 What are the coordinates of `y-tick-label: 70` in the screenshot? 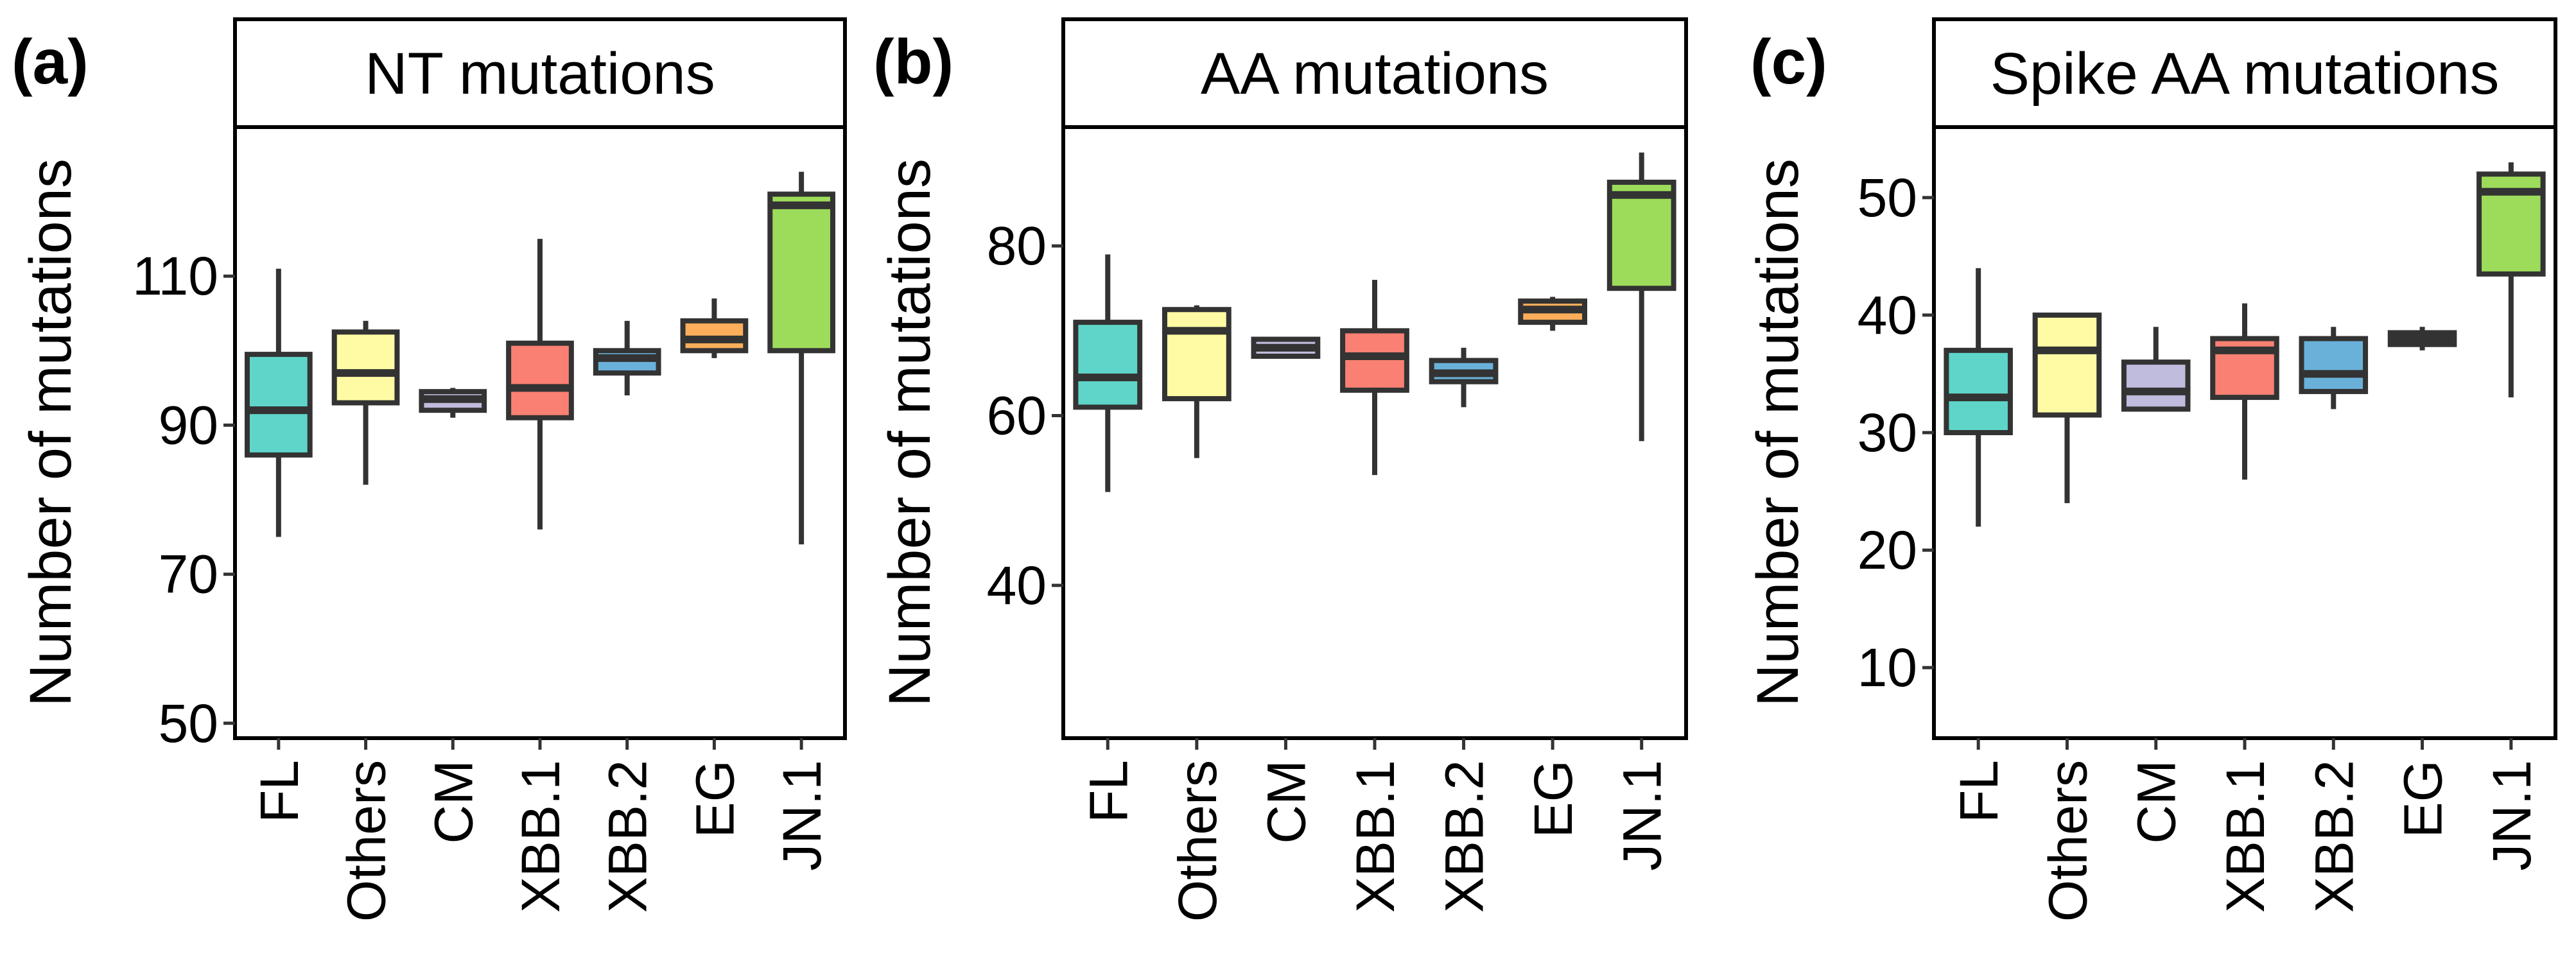 It's located at (188, 574).